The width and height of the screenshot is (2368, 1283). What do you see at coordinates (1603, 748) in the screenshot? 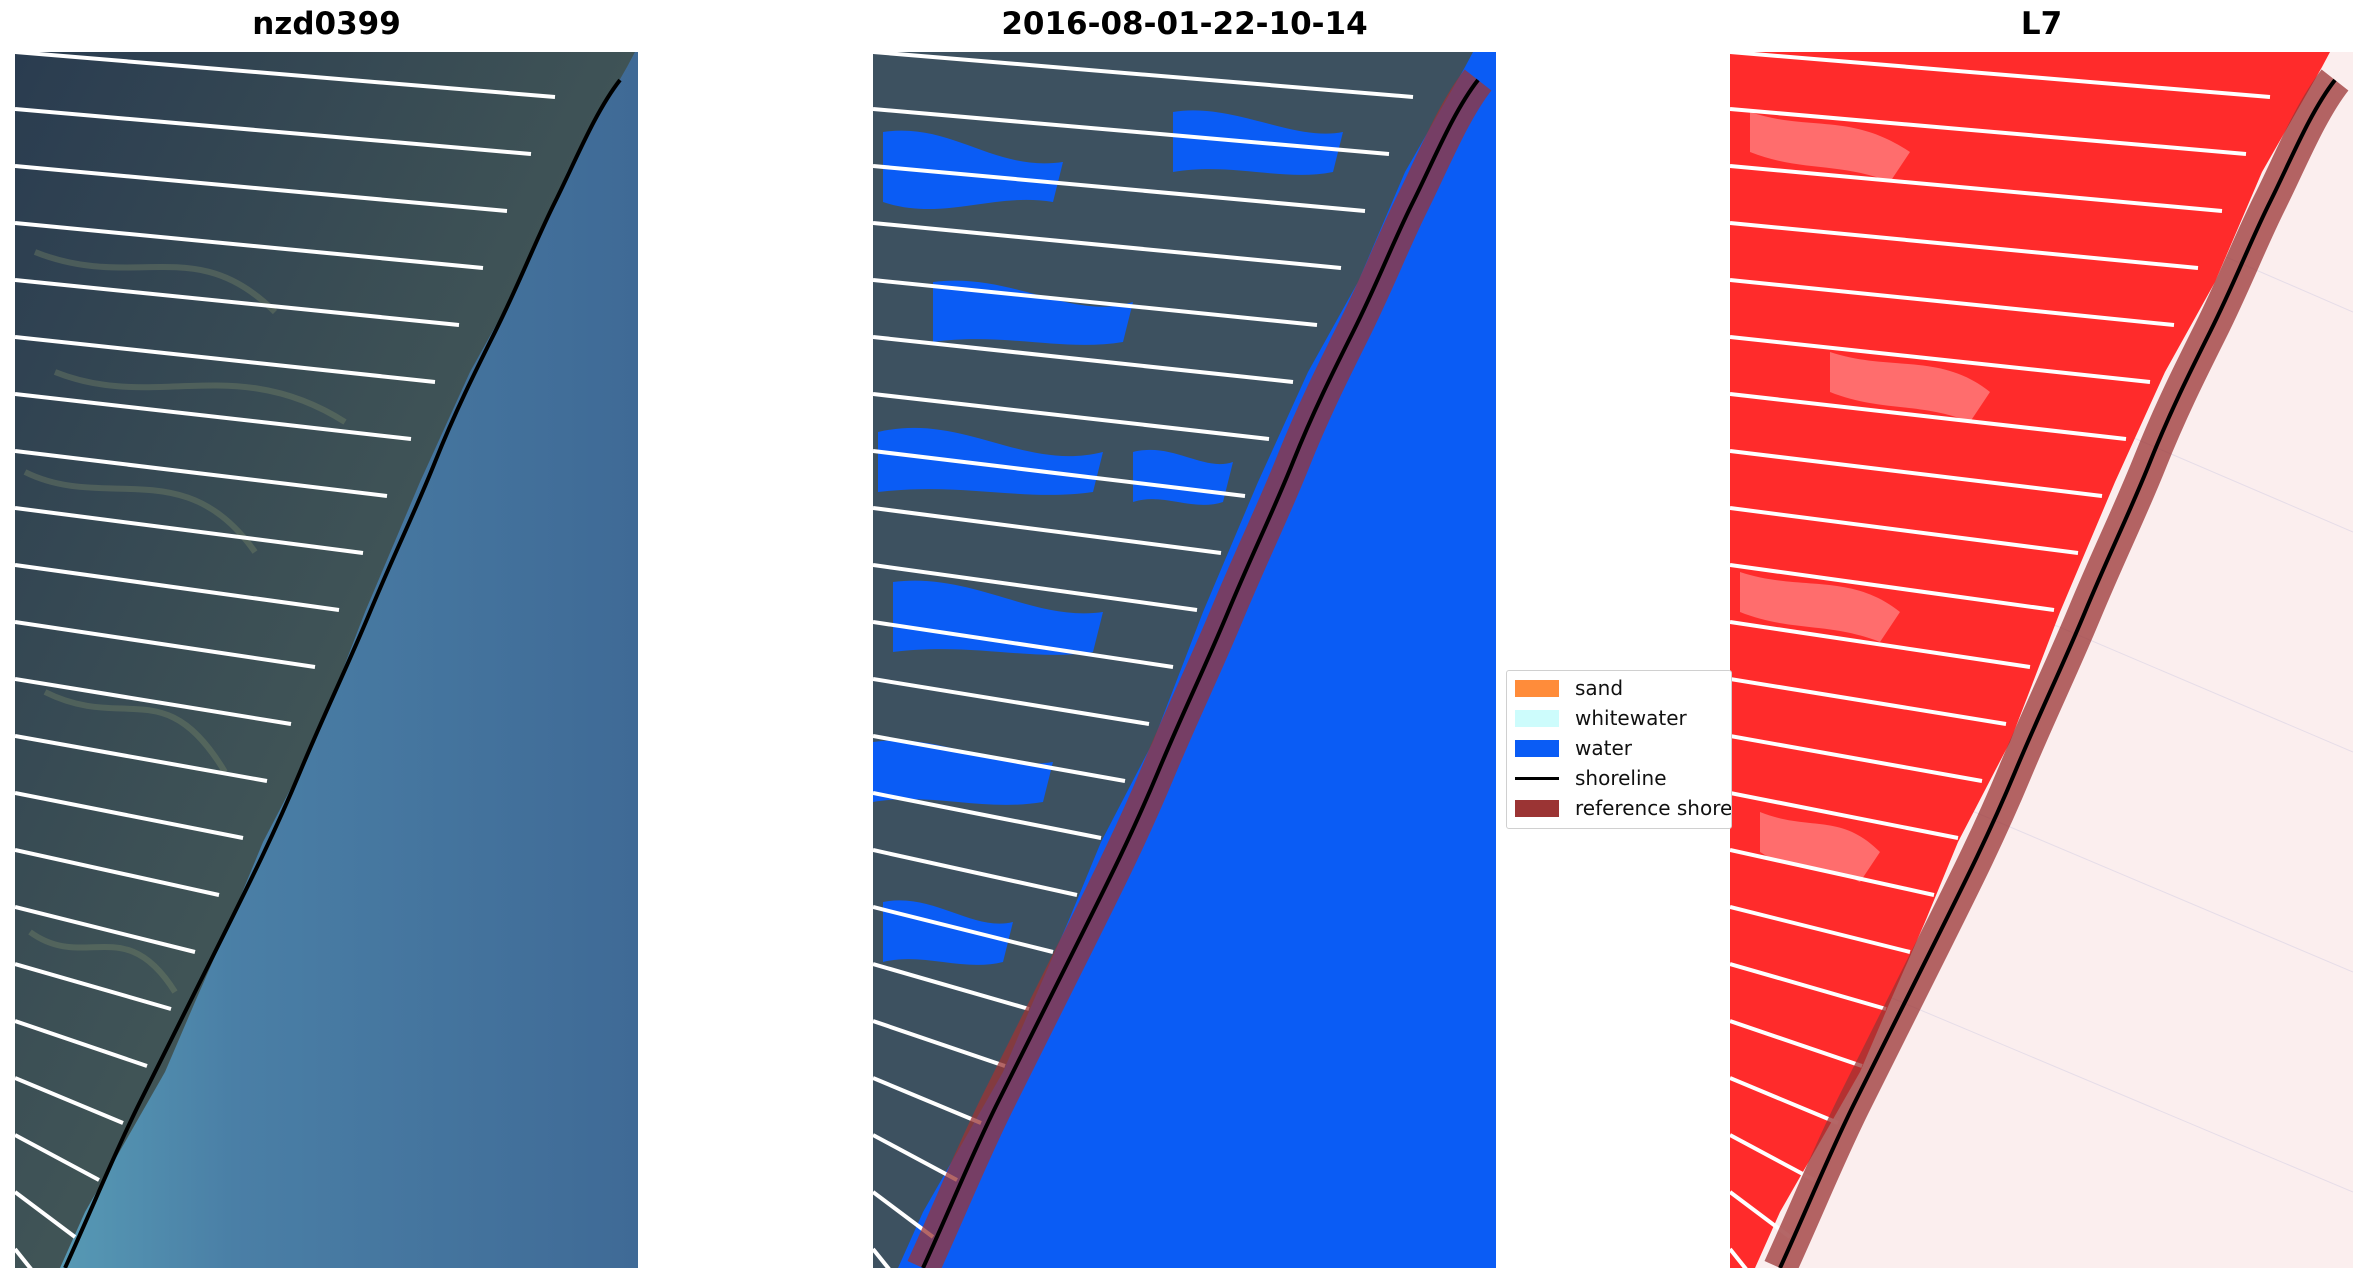
I see `legend-label-water: water` at bounding box center [1603, 748].